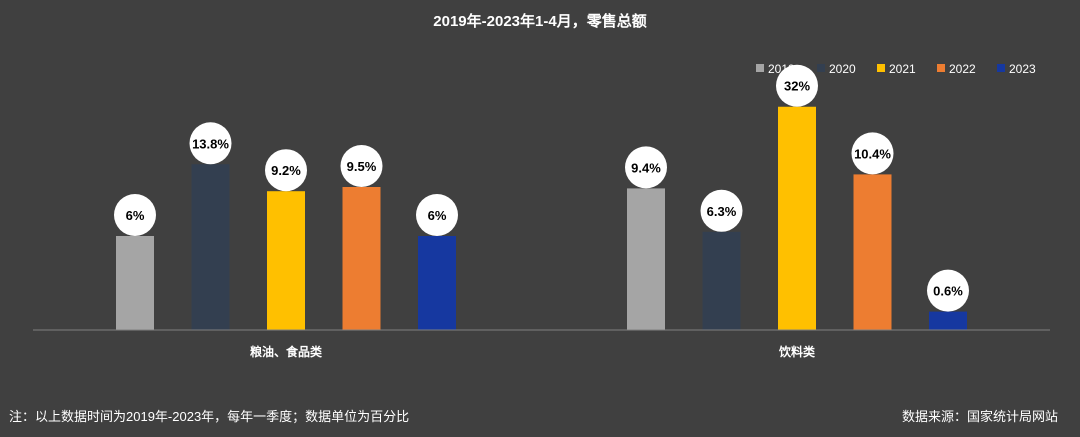 The width and height of the screenshot is (1080, 437). I want to click on legend-swatch-2023, so click(1001, 68).